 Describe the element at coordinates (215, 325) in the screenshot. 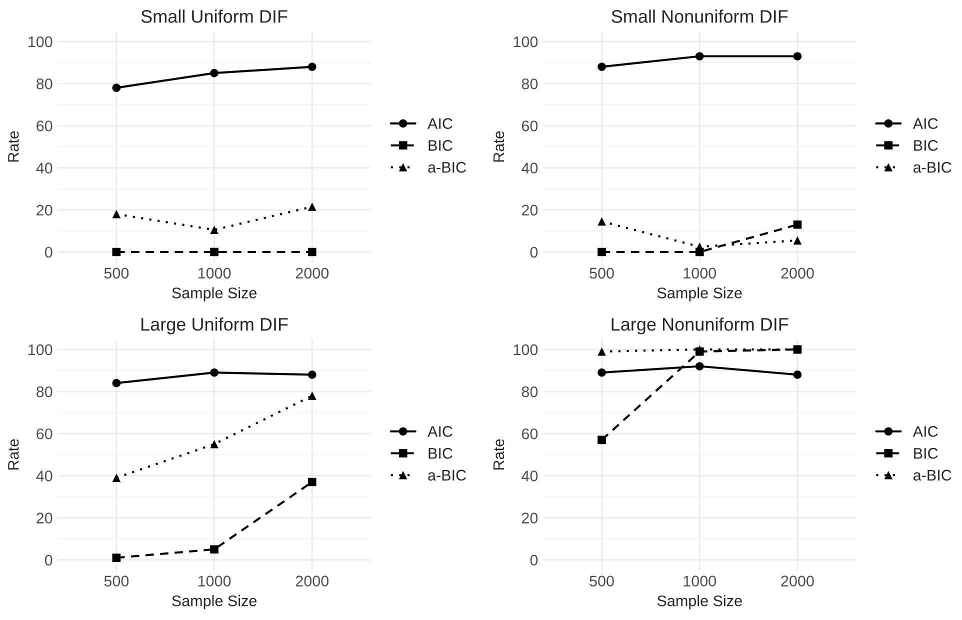

I see `chart-title: Large Uniform DIF` at that location.